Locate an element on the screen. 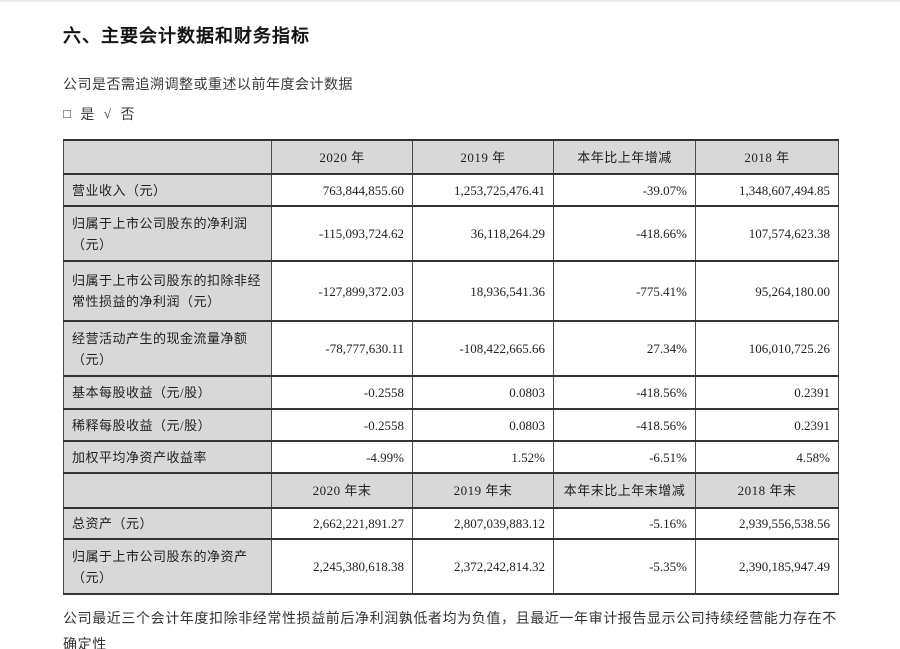 Image resolution: width=900 pixels, height=649 pixels. yes-label: 是 is located at coordinates (87, 115).